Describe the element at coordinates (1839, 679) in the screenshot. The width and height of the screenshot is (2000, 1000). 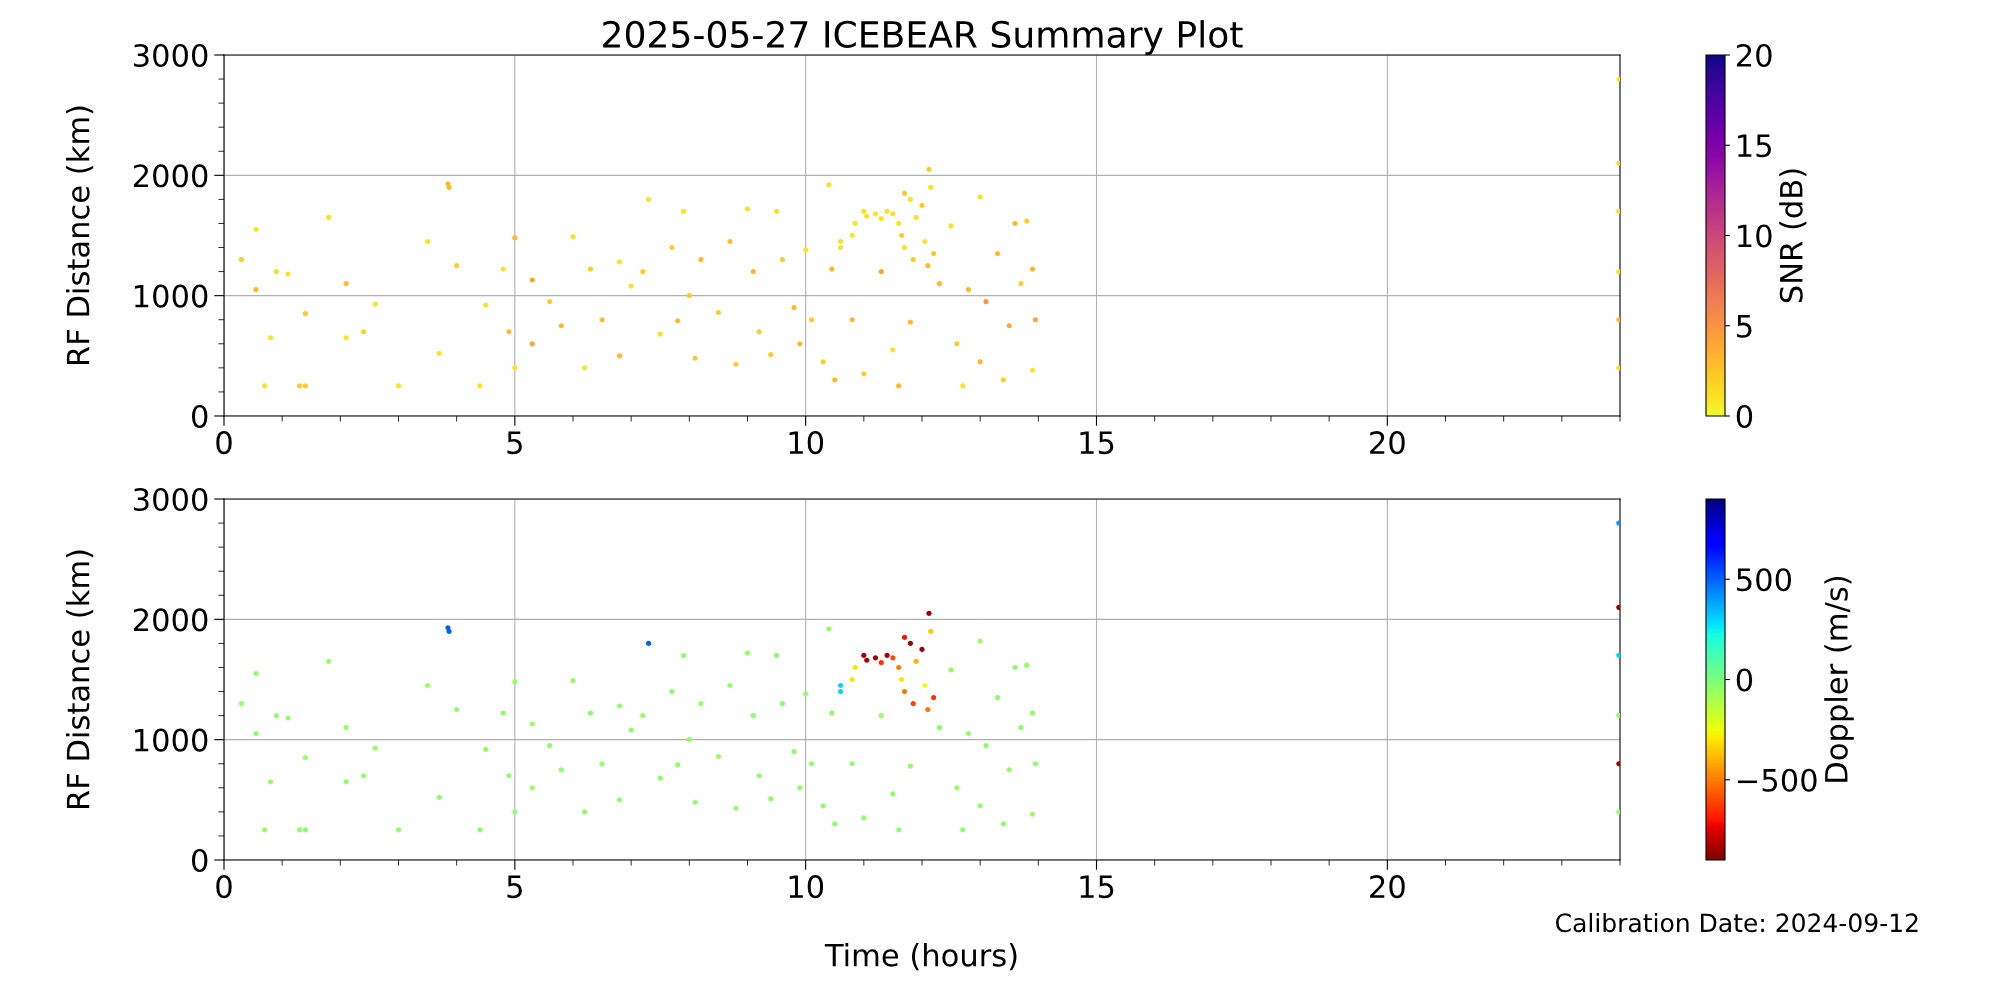
I see `color-bar-title: Doppler (m/s)` at that location.